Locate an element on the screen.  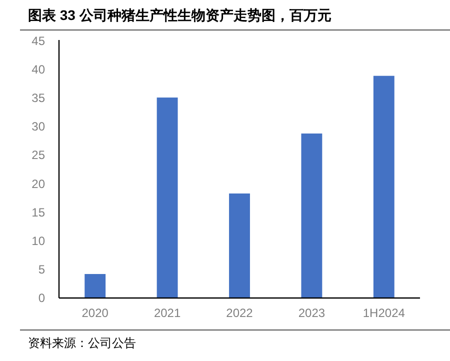
xtick: 2020 is located at coordinates (95, 313).